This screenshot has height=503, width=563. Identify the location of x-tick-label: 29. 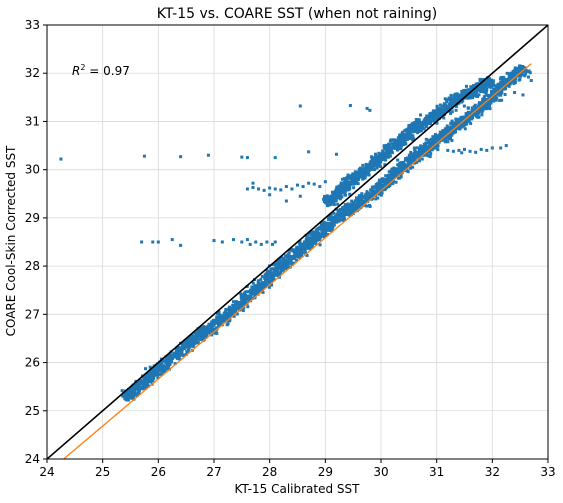
(325, 472).